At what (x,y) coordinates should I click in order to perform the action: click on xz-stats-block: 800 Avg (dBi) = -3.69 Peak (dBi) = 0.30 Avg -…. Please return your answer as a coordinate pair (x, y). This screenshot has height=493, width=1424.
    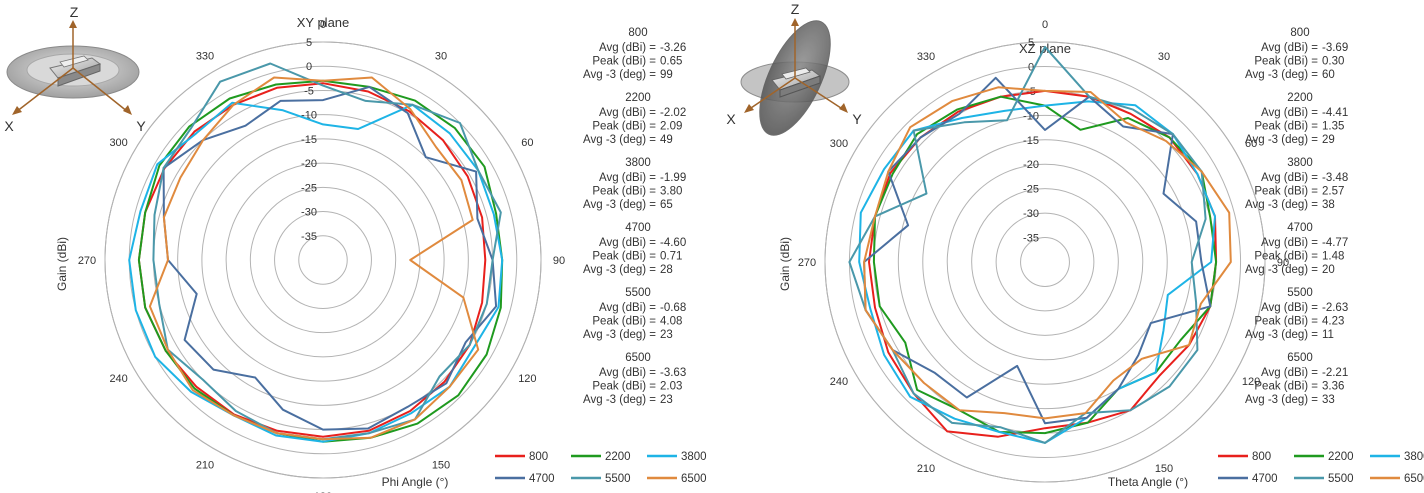
    Looking at the image, I should click on (1296, 216).